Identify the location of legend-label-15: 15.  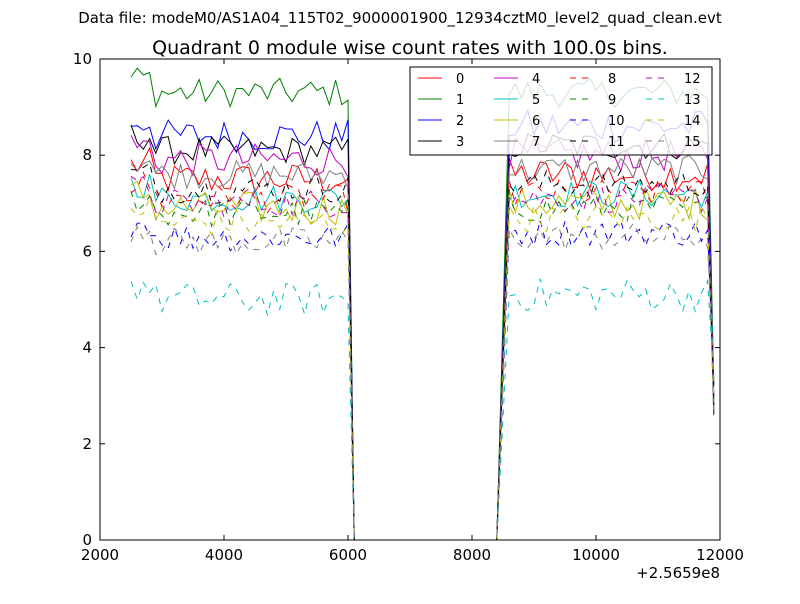
(692, 142).